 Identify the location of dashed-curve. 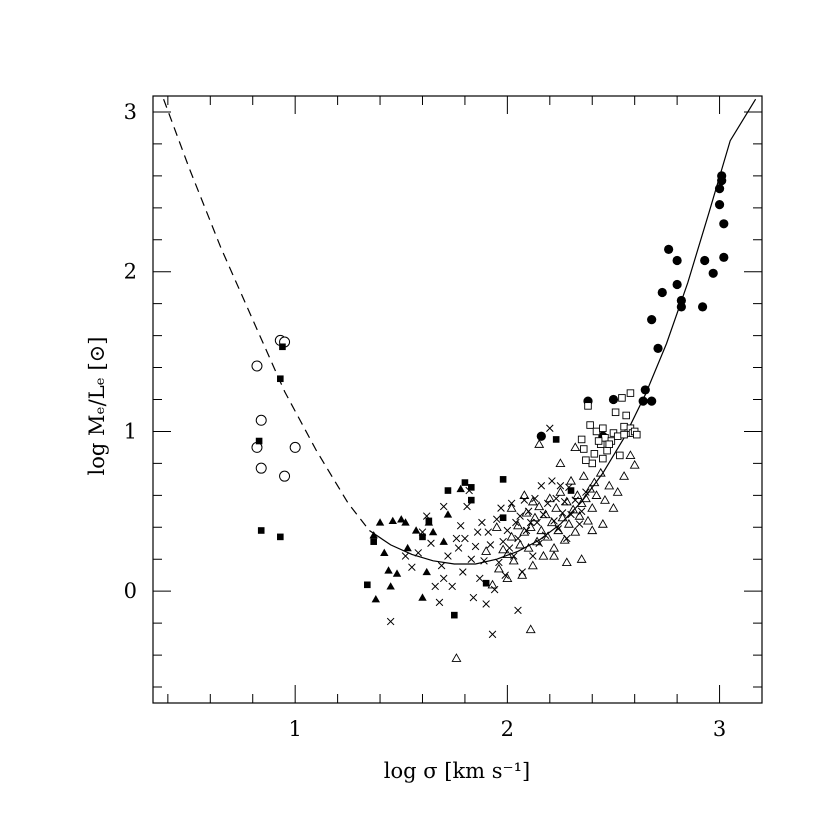
(266, 314).